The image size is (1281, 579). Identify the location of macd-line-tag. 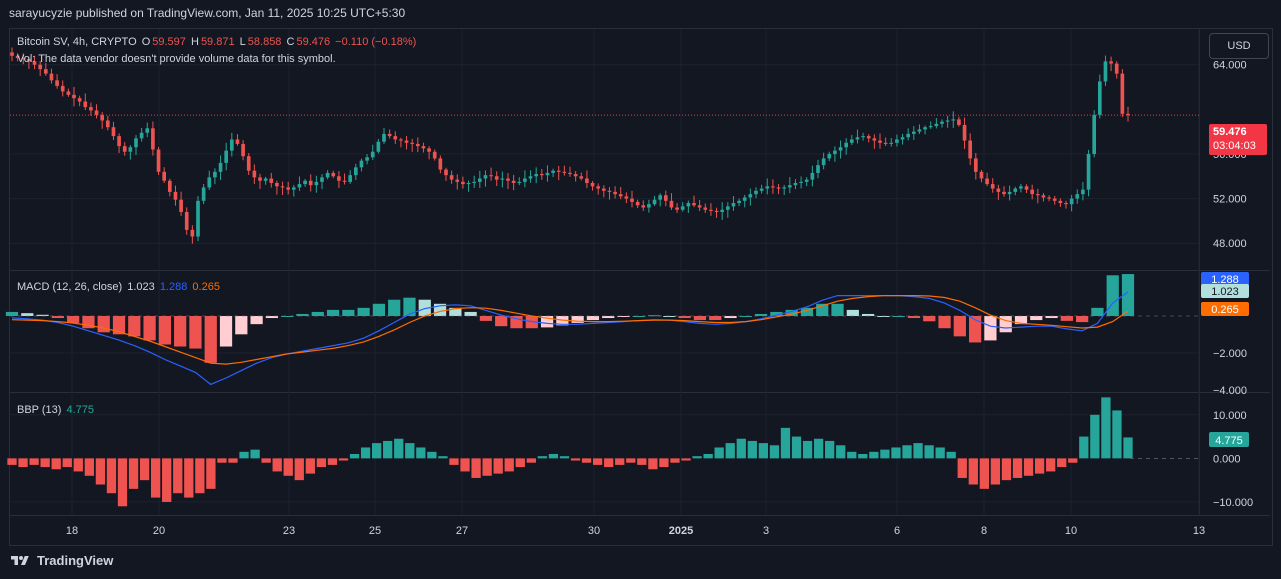
(1225, 279).